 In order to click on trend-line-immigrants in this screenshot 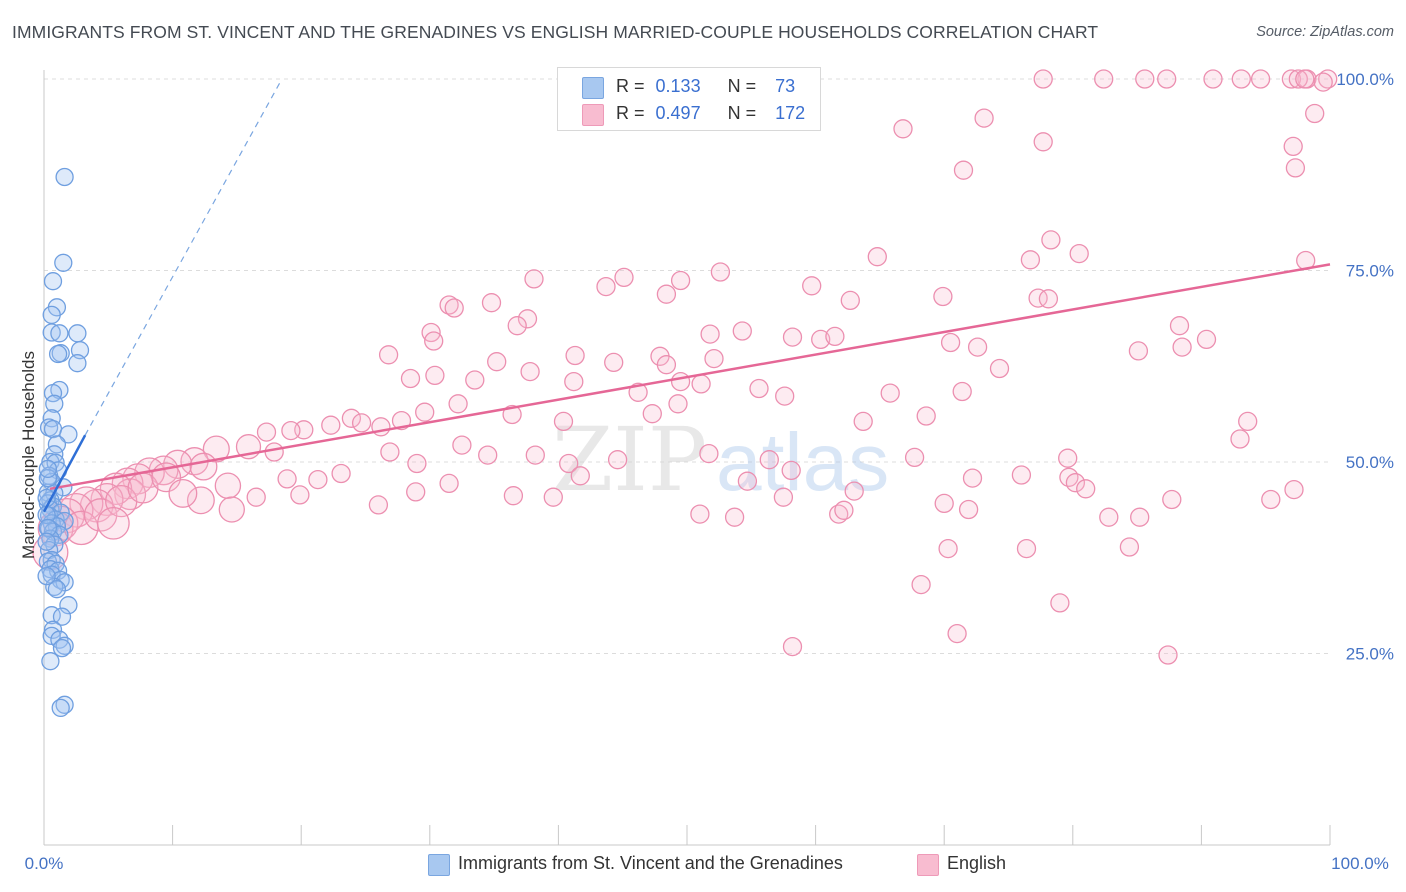, I will do `click(64, 473)`.